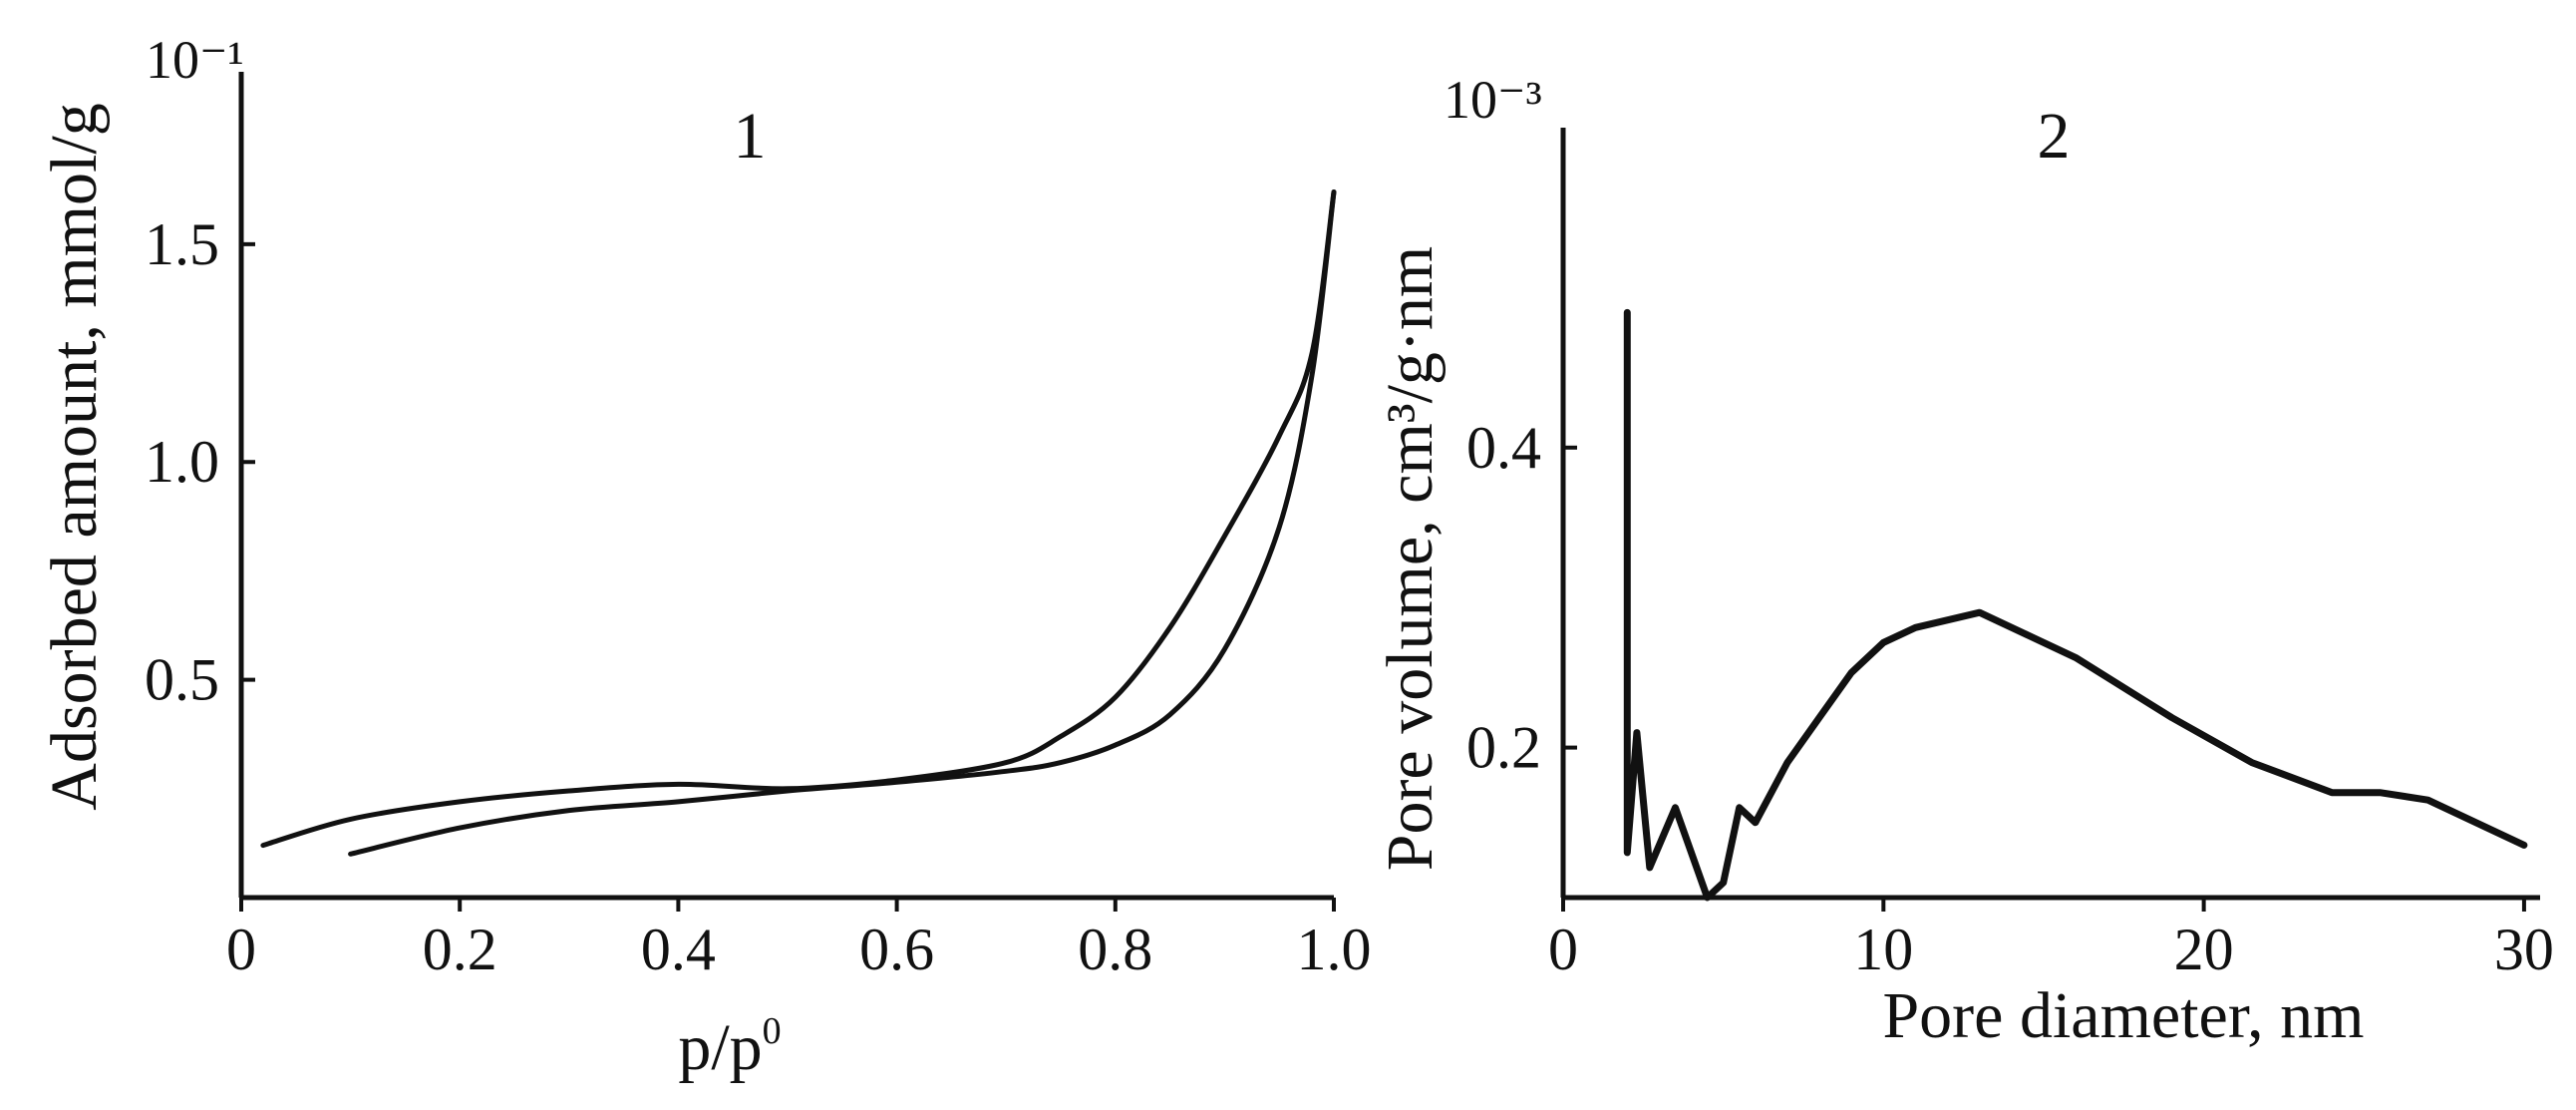 This screenshot has width=2576, height=1110. Describe the element at coordinates (460, 949) in the screenshot. I see `x-tick-label: 0.2` at that location.